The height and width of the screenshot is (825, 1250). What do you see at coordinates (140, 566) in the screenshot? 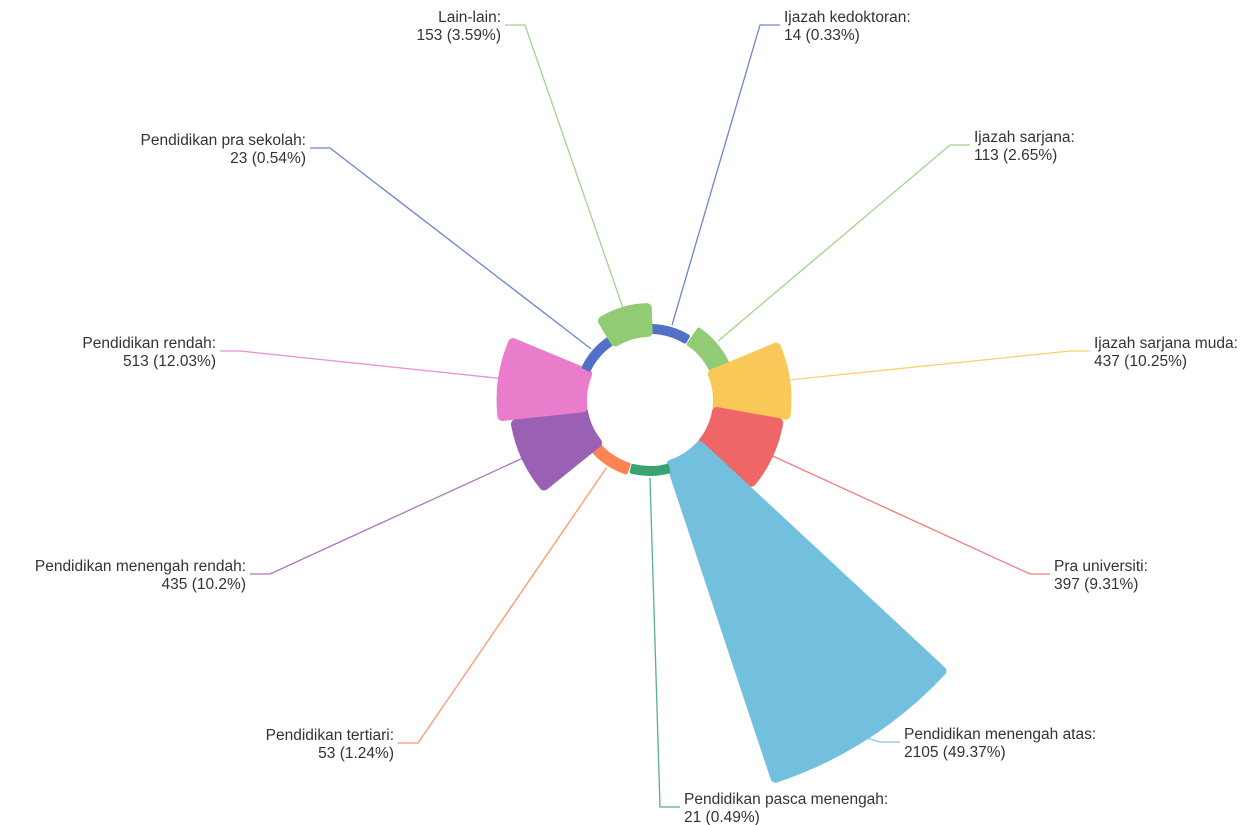
I see `label-name-pendidikan-menengah-rendah: Pendidikan menengah rendah:` at bounding box center [140, 566].